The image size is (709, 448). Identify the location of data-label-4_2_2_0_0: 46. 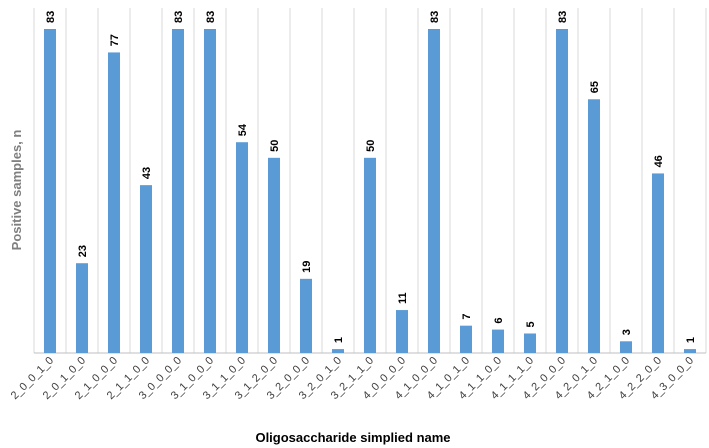
(659, 161).